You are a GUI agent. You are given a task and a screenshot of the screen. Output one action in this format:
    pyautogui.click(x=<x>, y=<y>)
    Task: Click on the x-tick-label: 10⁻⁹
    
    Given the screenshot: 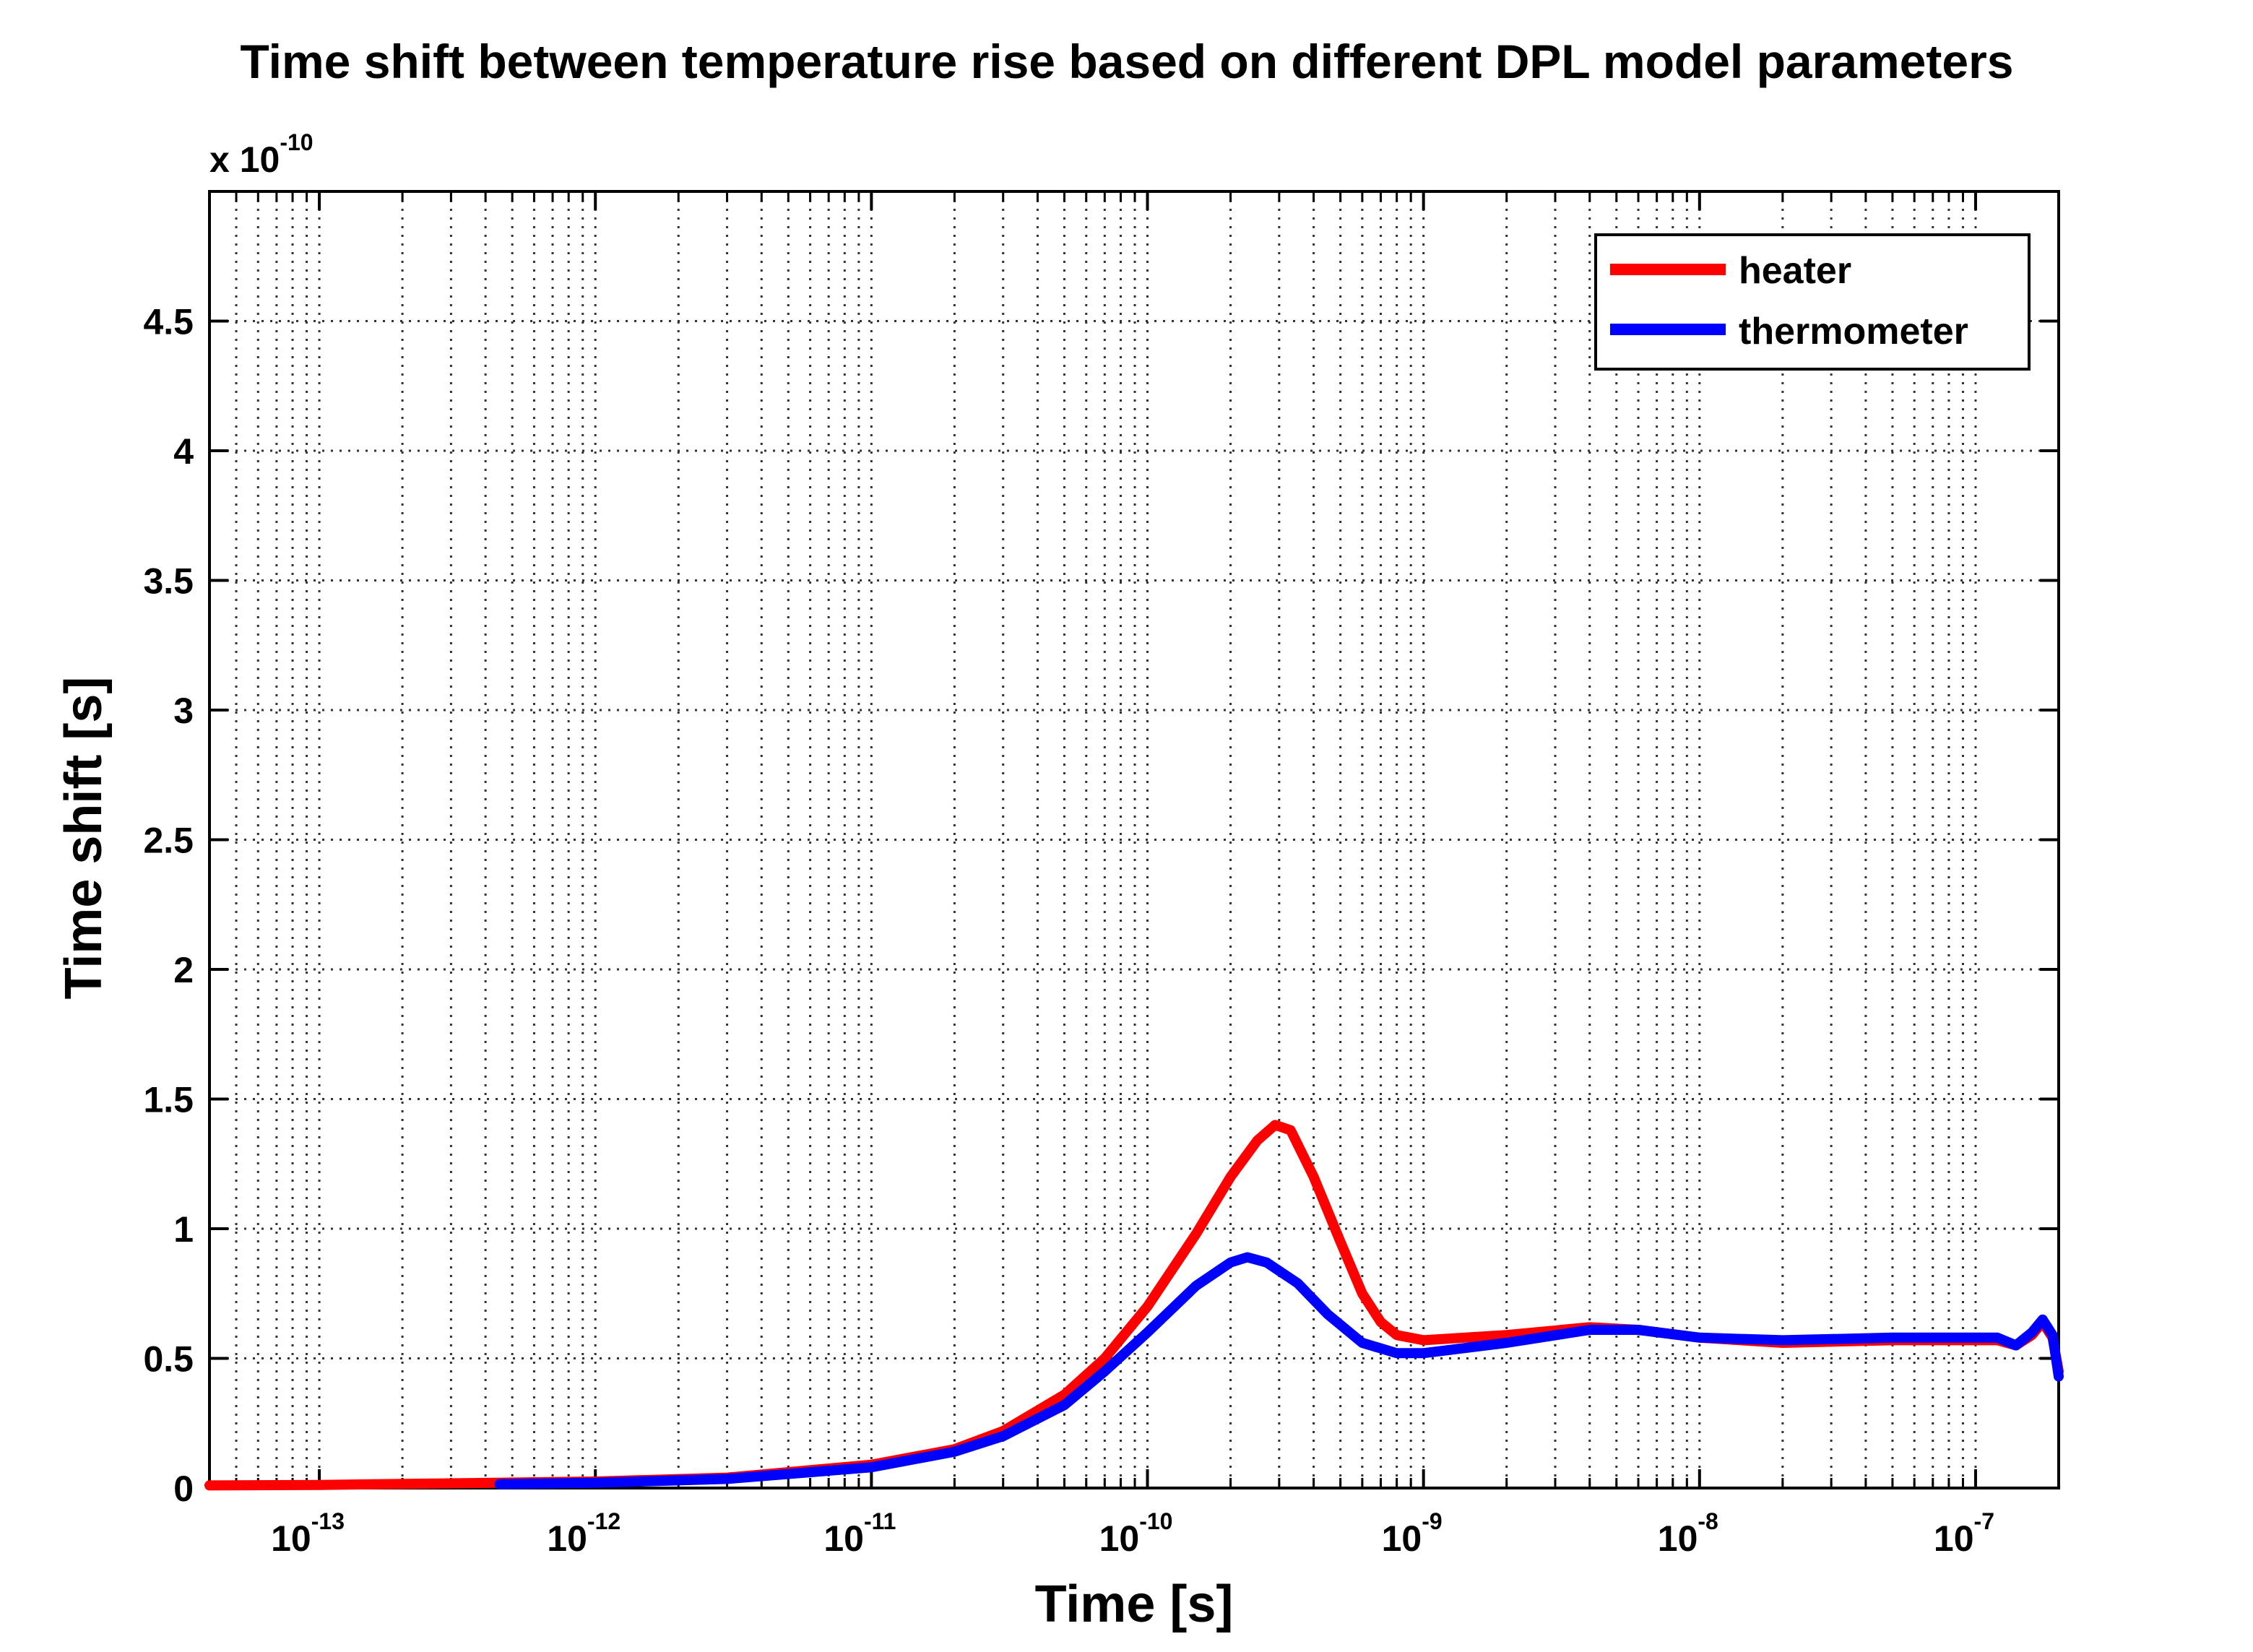 What is the action you would take?
    pyautogui.click(x=1412, y=1533)
    